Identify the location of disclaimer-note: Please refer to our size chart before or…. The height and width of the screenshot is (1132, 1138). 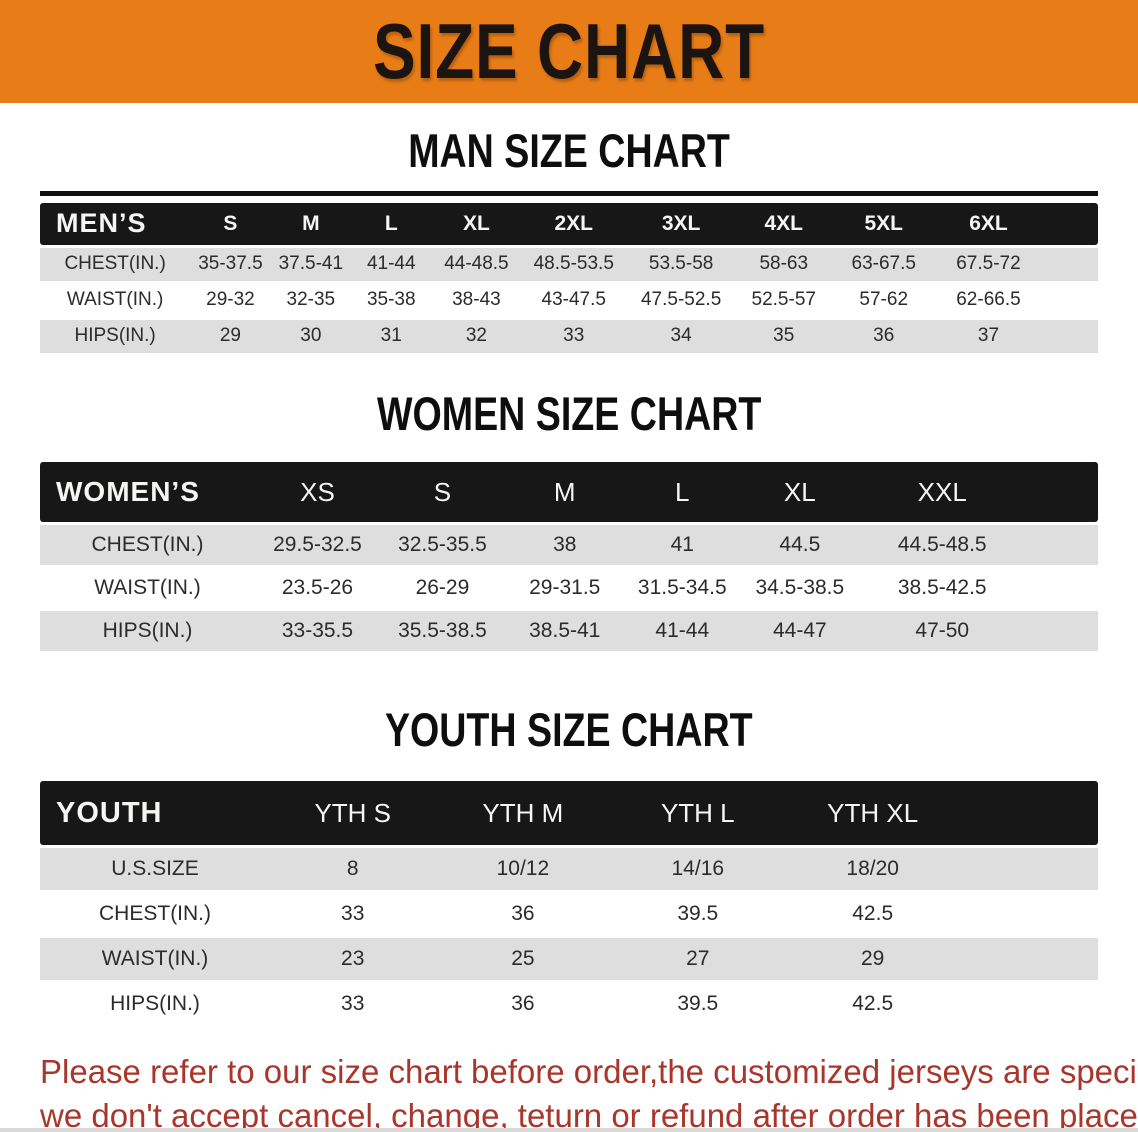
(589, 1091).